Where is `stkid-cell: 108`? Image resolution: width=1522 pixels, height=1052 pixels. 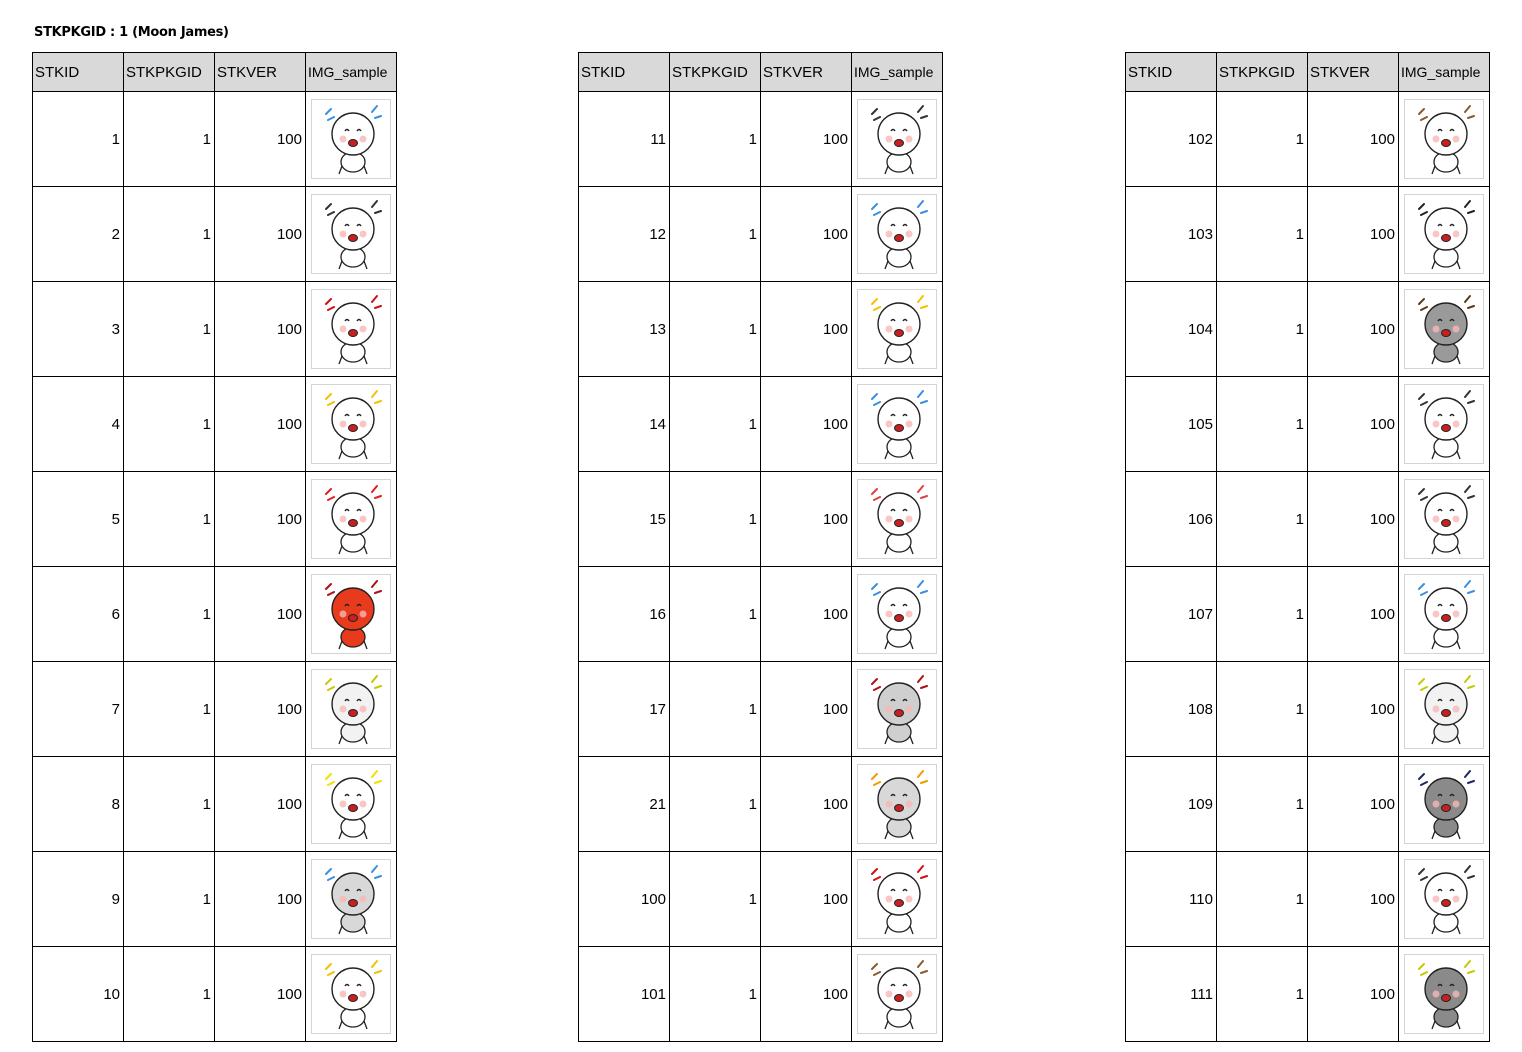
stkid-cell: 108 is located at coordinates (1171, 709).